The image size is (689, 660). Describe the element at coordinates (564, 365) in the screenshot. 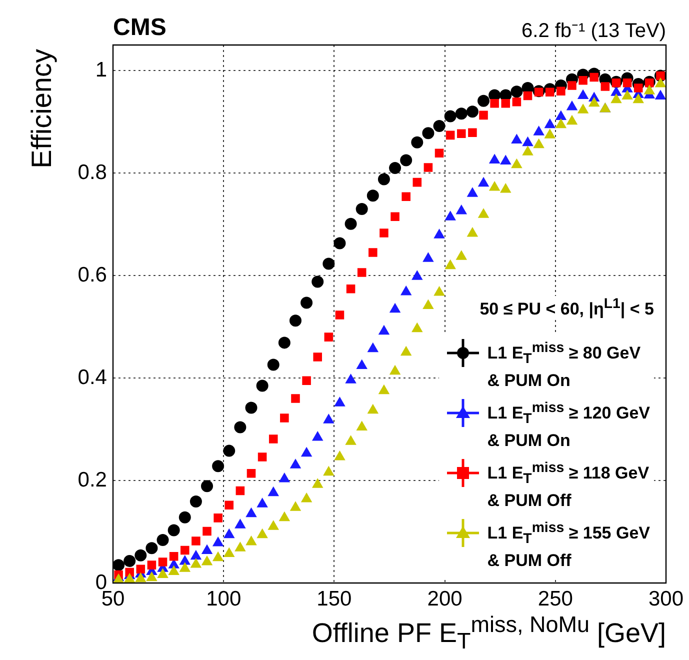

I see `legend-label: L1 E$_{T}$$^{miss}$ ≥ 80 GeV & PUM On` at that location.